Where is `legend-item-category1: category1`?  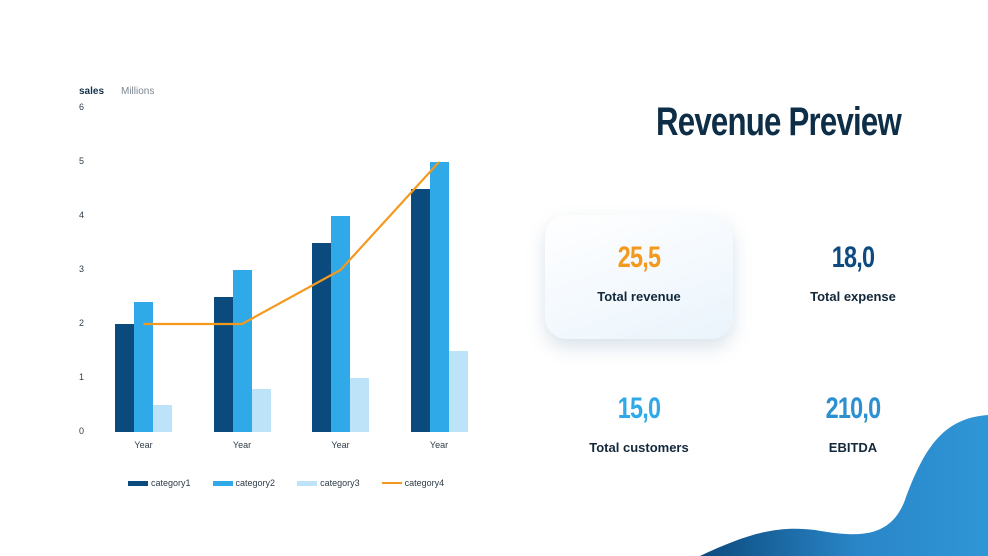 legend-item-category1: category1 is located at coordinates (159, 483).